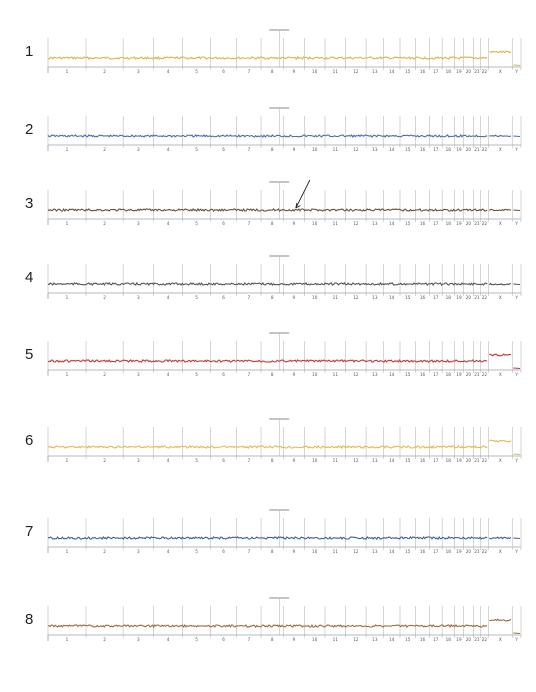 This screenshot has height=692, width=536. Describe the element at coordinates (273, 202) in the screenshot. I see `panel-3: 31 2 3 4 5 6 7 8 9 10 11 12 13 14 15 16 17 18 19 20 21 22 X Y` at that location.